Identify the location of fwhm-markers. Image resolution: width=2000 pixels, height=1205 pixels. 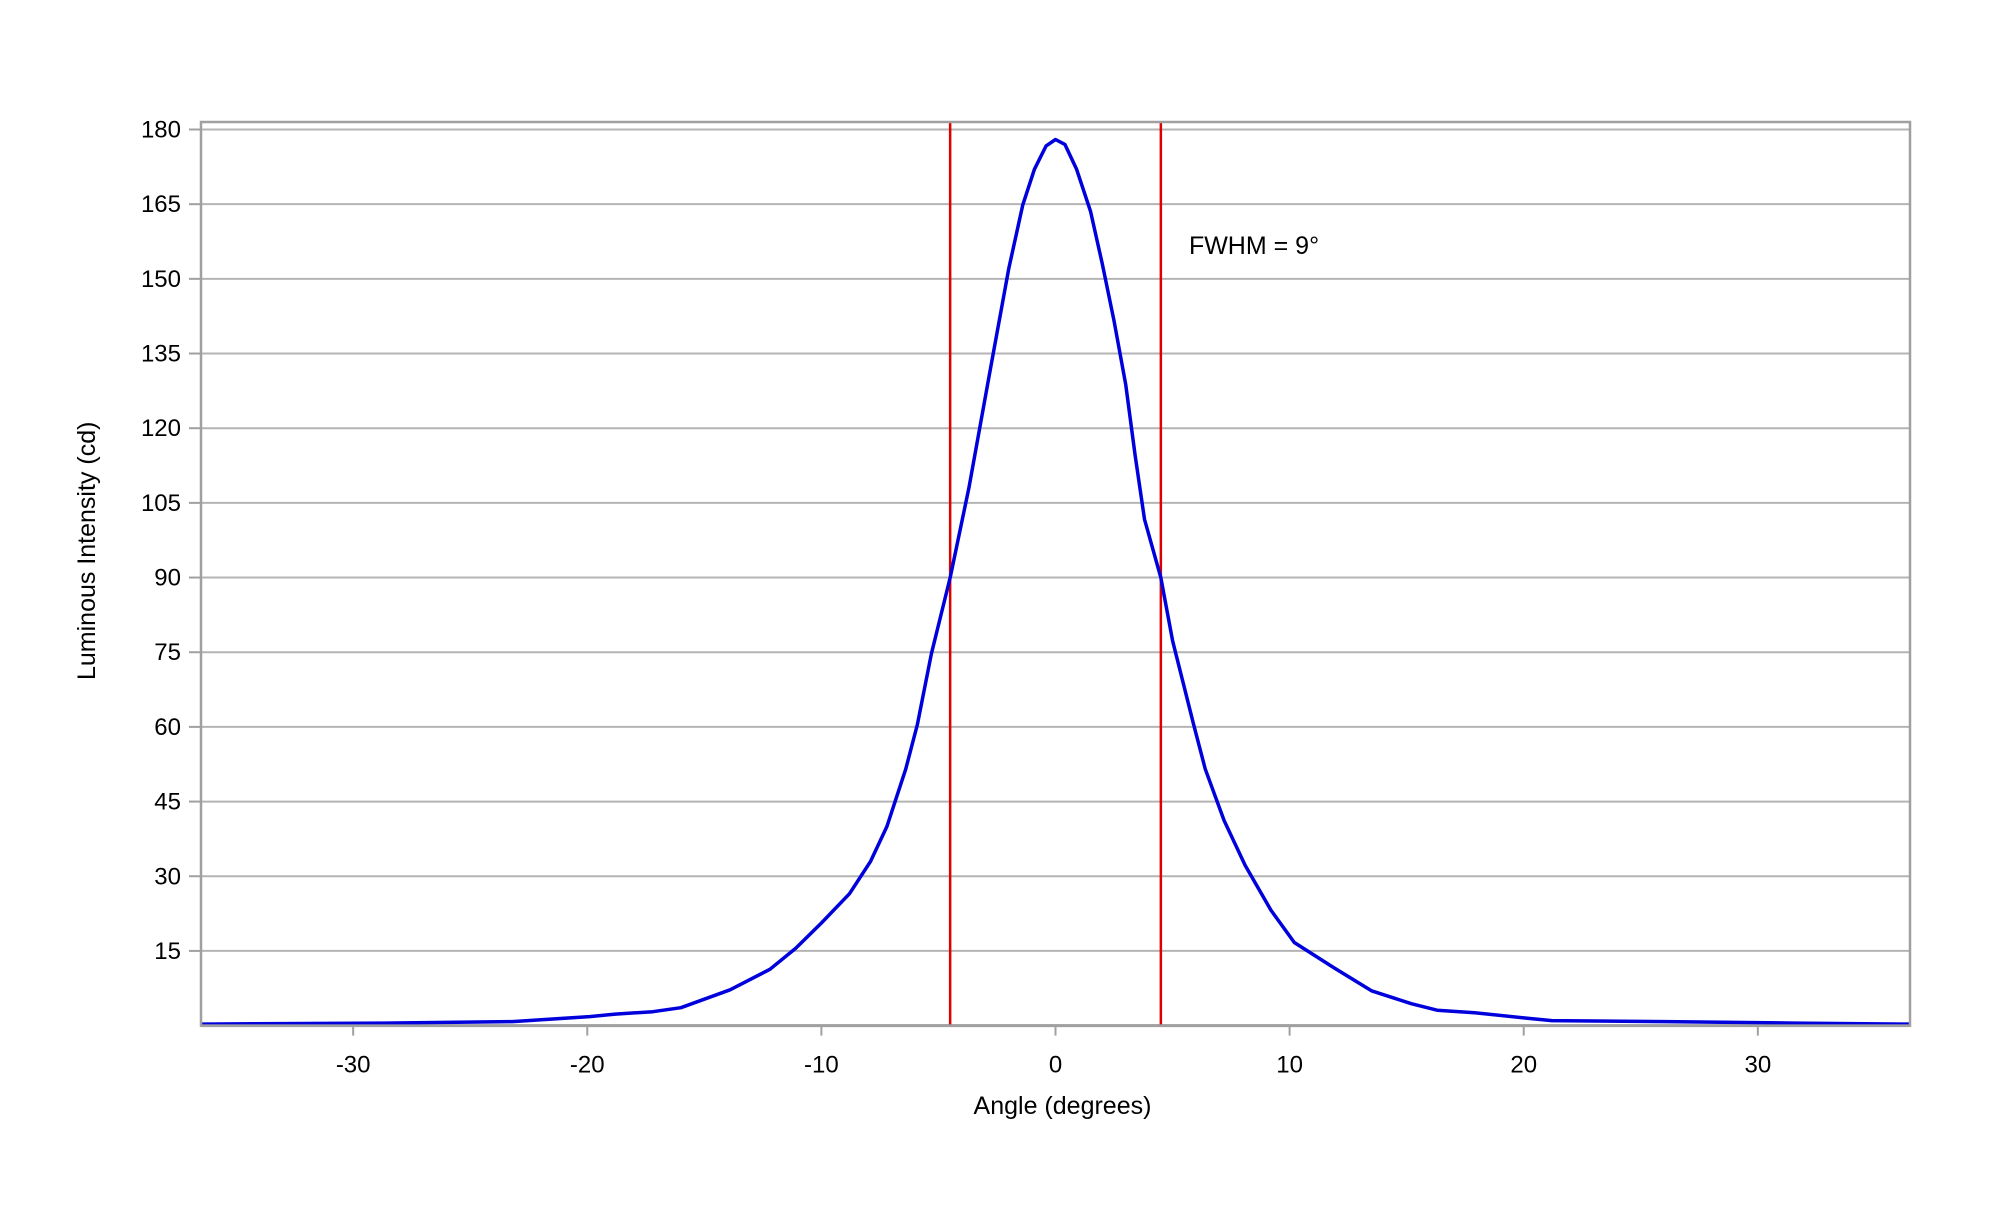
(1055, 574).